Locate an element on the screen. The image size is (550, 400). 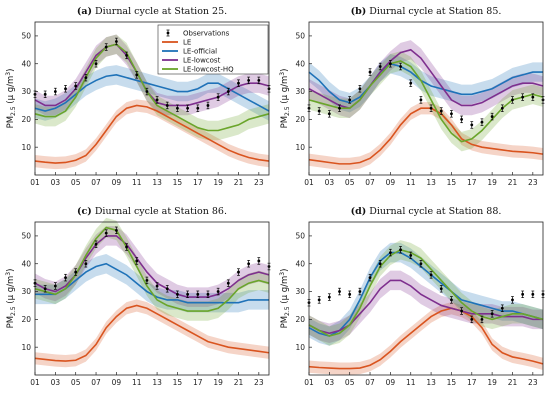
line-le-lowcost-hq is located at coordinates (152, 87).